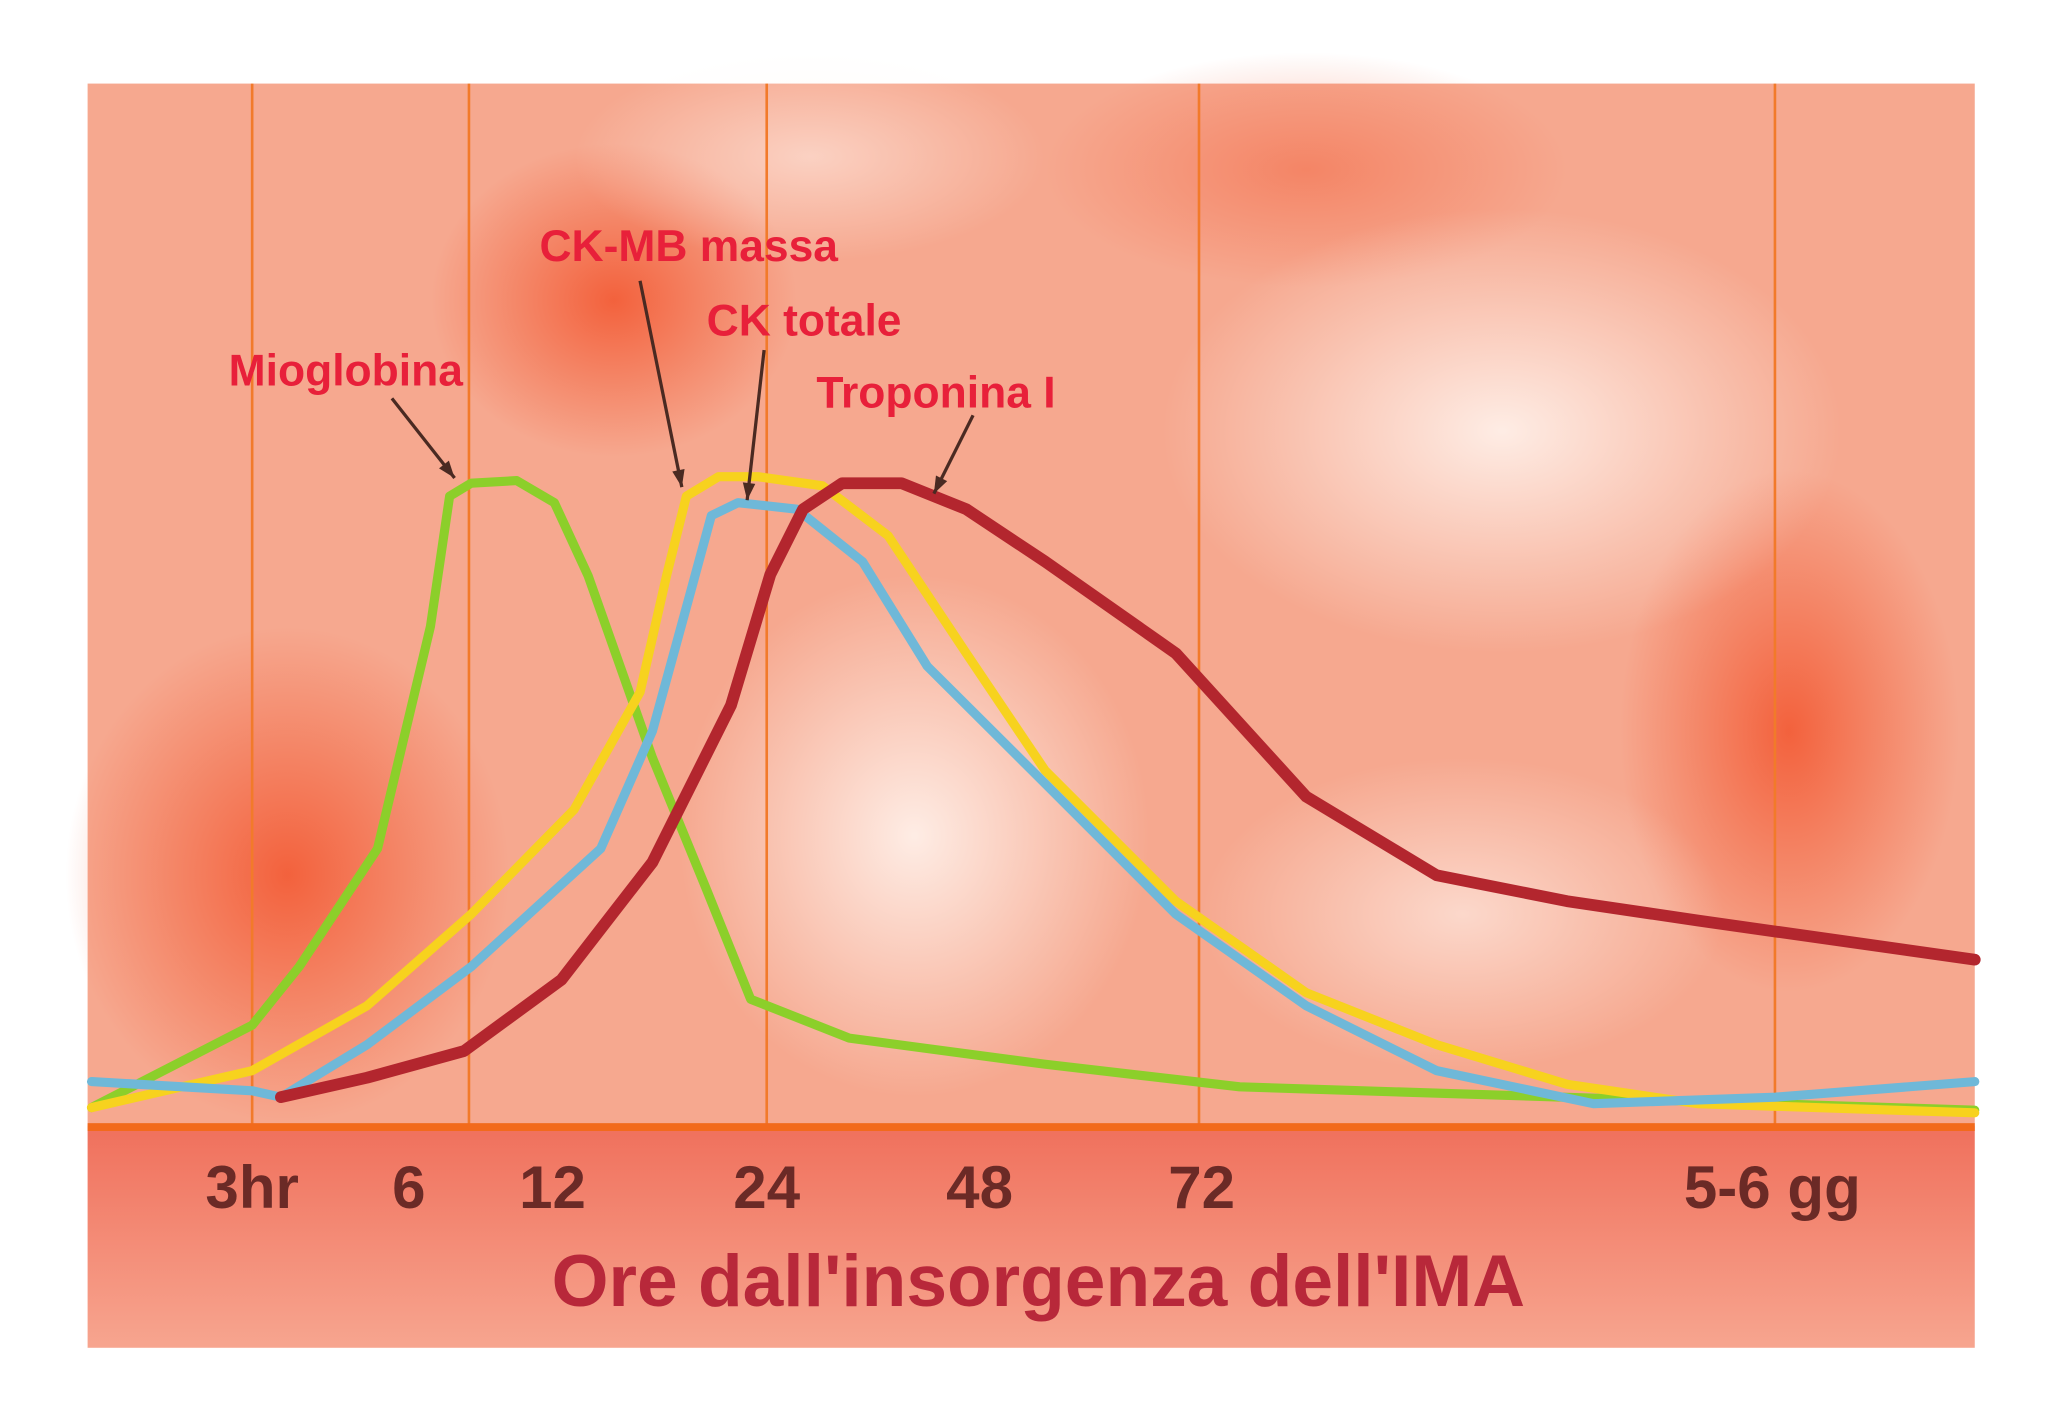 The image size is (2048, 1417). What do you see at coordinates (766, 1187) in the screenshot?
I see `tick-label: 24` at bounding box center [766, 1187].